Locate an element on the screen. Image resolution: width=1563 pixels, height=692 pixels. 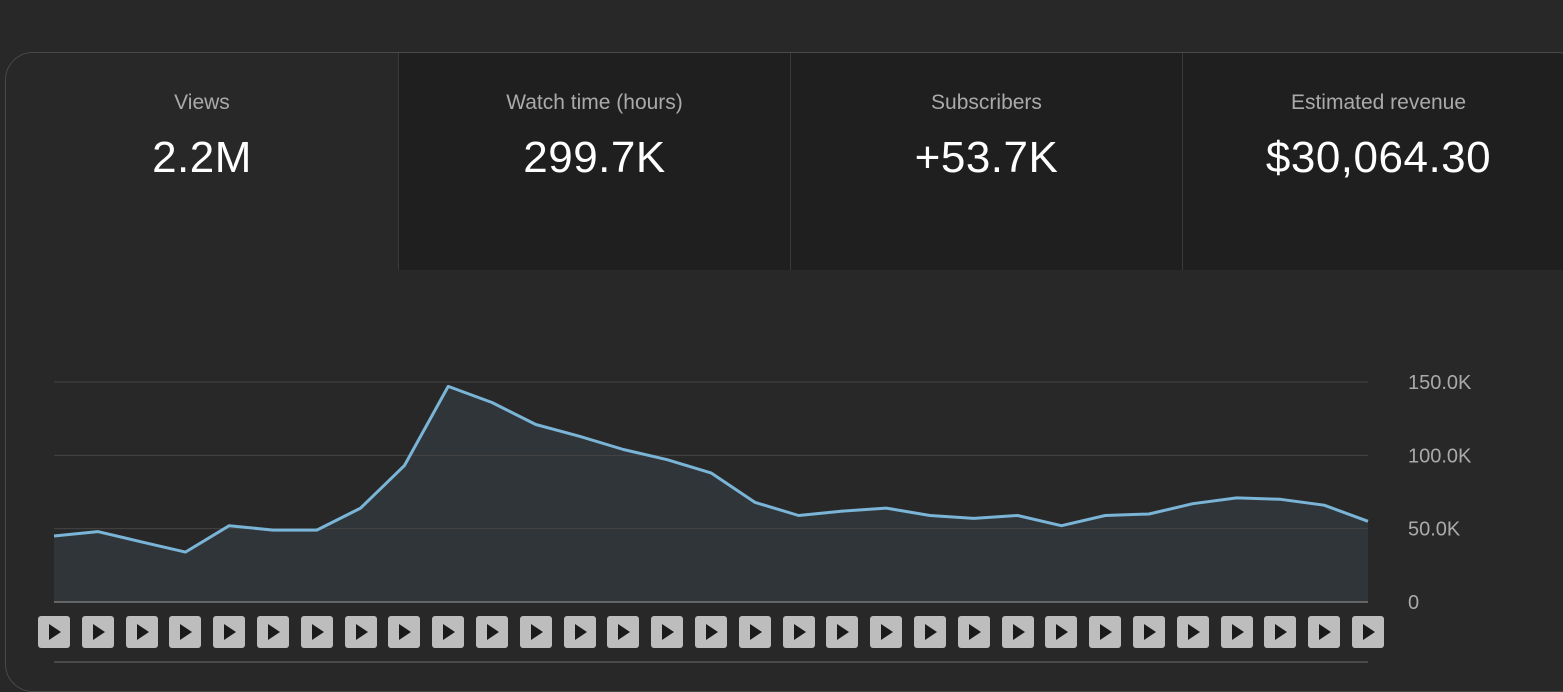
tab-estimated-revenue: Estimated revenue $30,064.30 is located at coordinates (1372, 161).